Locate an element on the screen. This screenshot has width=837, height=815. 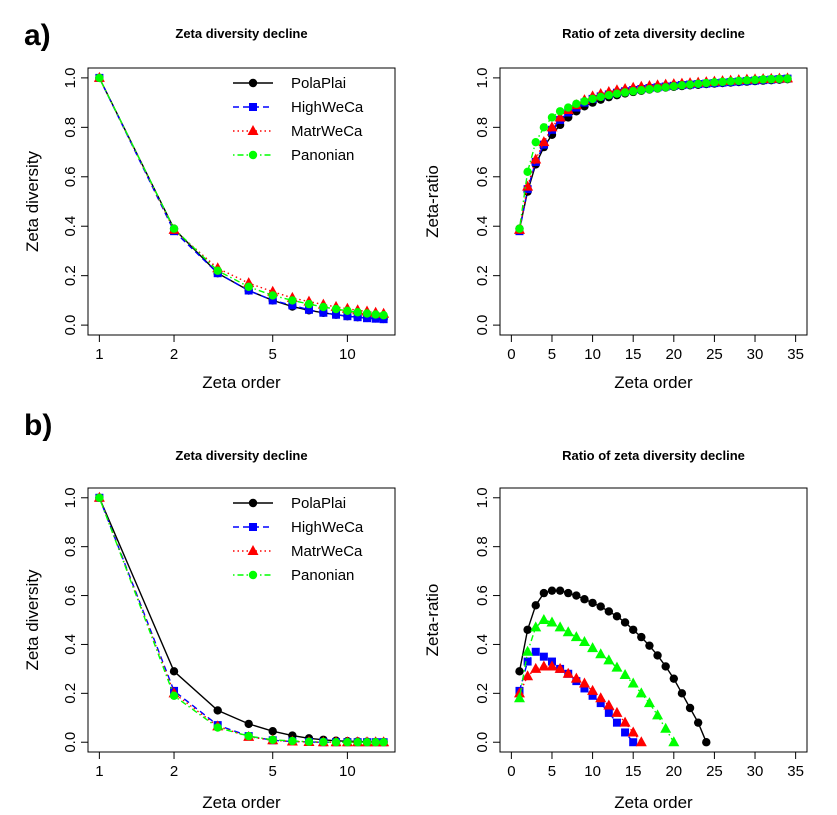
x-tick-label: 0 is located at coordinates (511, 354).